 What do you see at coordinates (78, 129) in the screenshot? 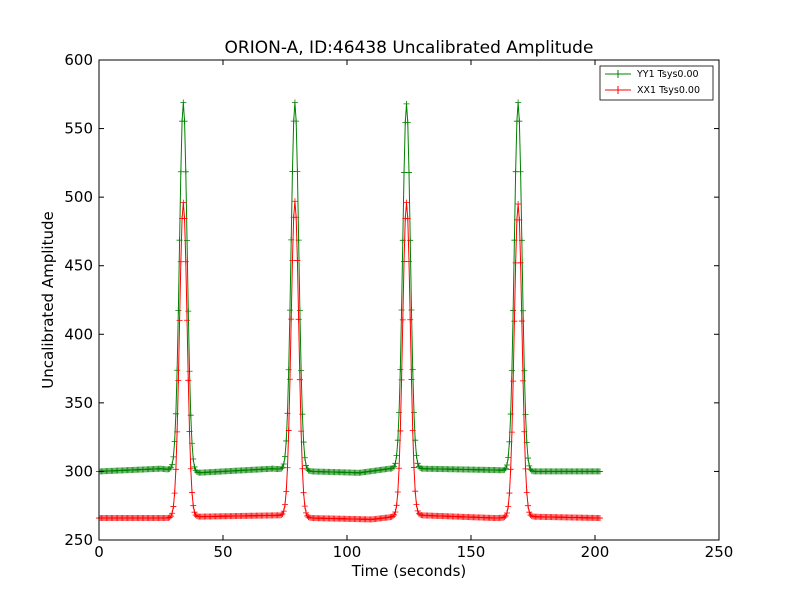
I see `y-tick-label: 550` at bounding box center [78, 129].